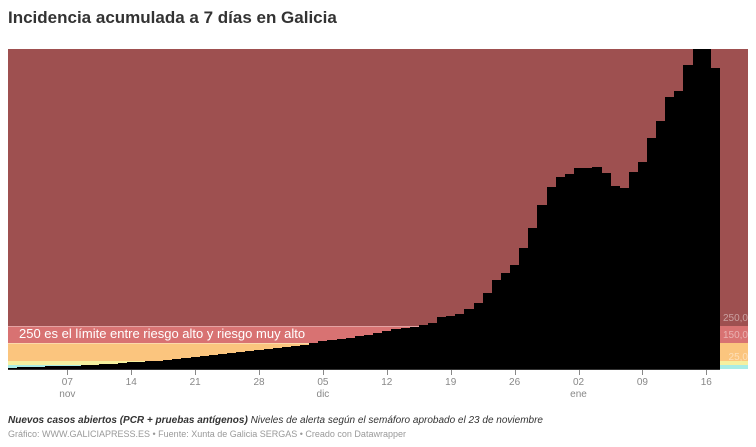 The width and height of the screenshot is (756, 447). Describe the element at coordinates (323, 388) in the screenshot. I see `x-tick-label: 05 dic` at that location.